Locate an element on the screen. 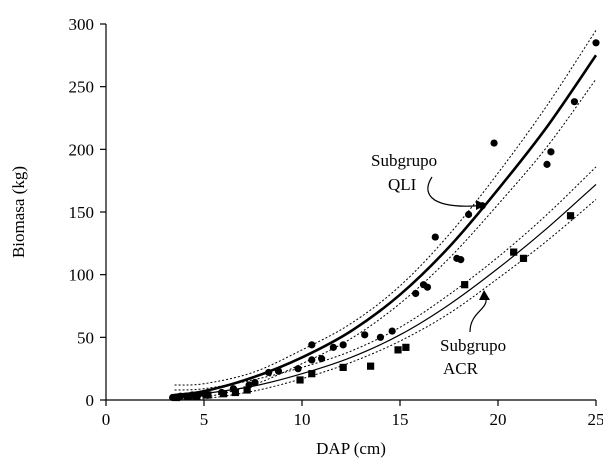 The image size is (603, 462). x-tick-label: 25 is located at coordinates (595, 419).